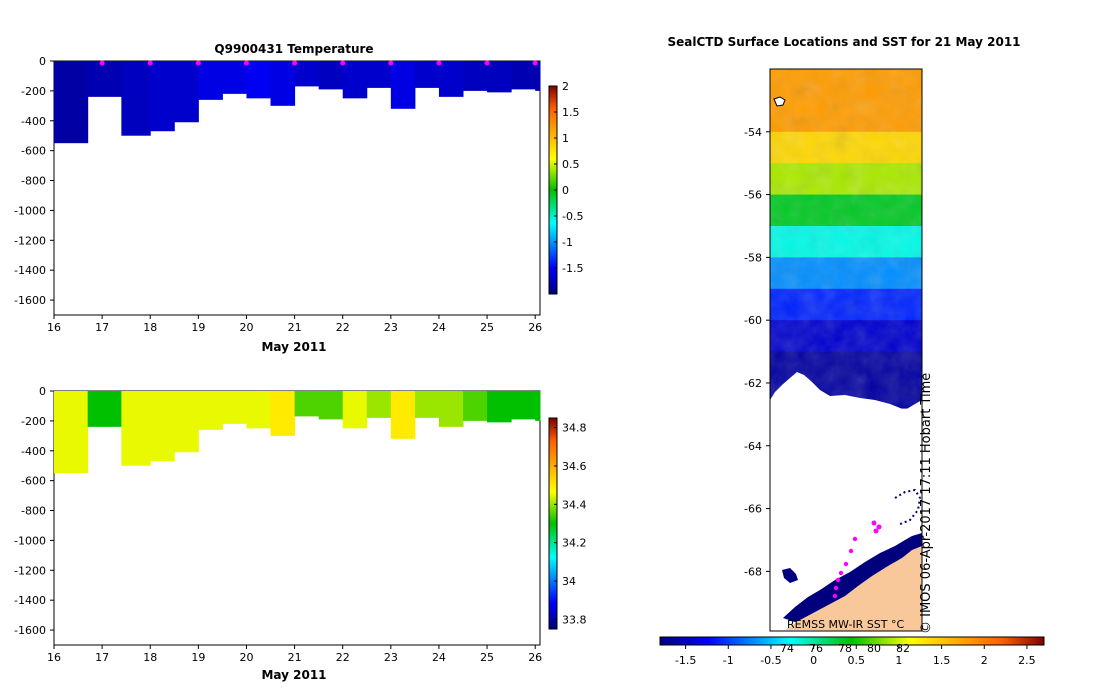 The image size is (1099, 700). I want to click on y-tick-label: -1000, so click(30, 210).